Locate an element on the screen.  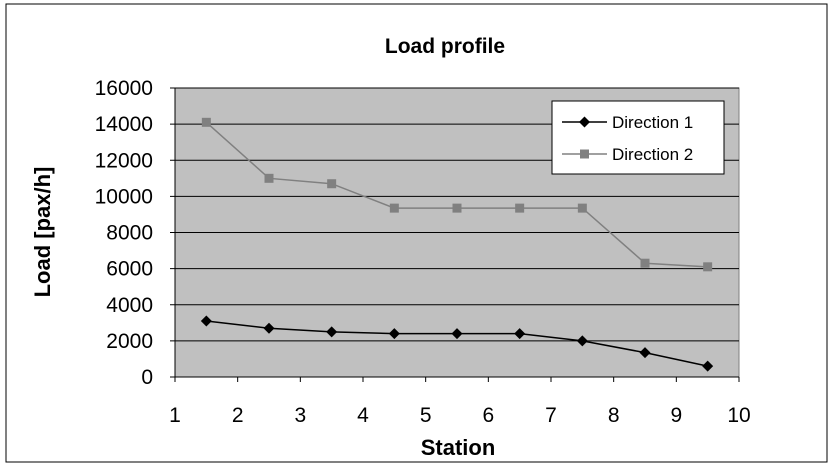
chart-title: Load profile is located at coordinates (445, 46).